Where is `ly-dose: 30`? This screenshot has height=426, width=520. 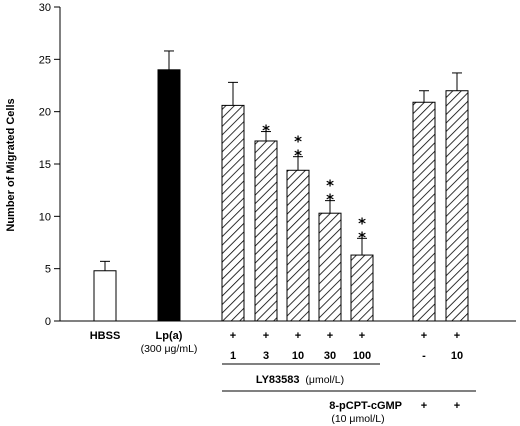 ly-dose: 30 is located at coordinates (330, 356).